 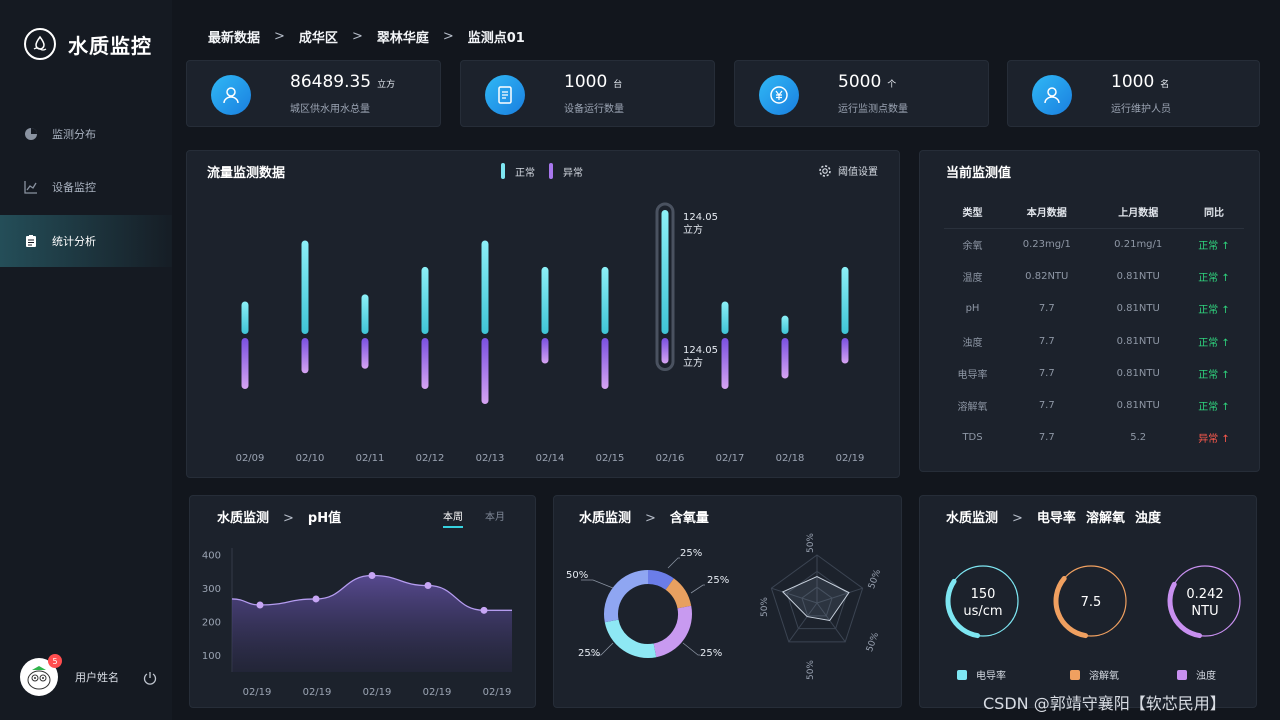 I want to click on nav-item-distribution: 监测分布, so click(x=86, y=134).